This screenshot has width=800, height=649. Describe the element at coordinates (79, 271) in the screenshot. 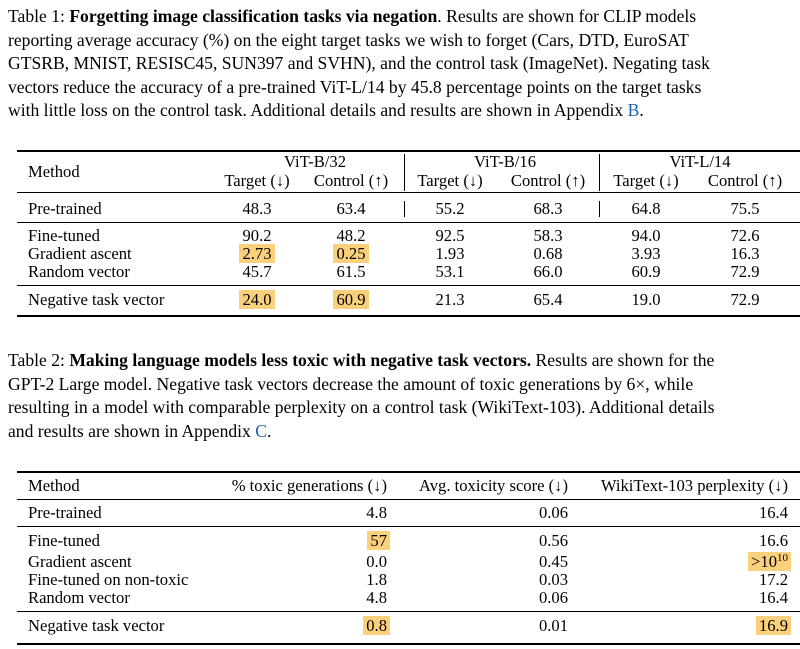

I see `table1-row-random-method: Random vector` at that location.